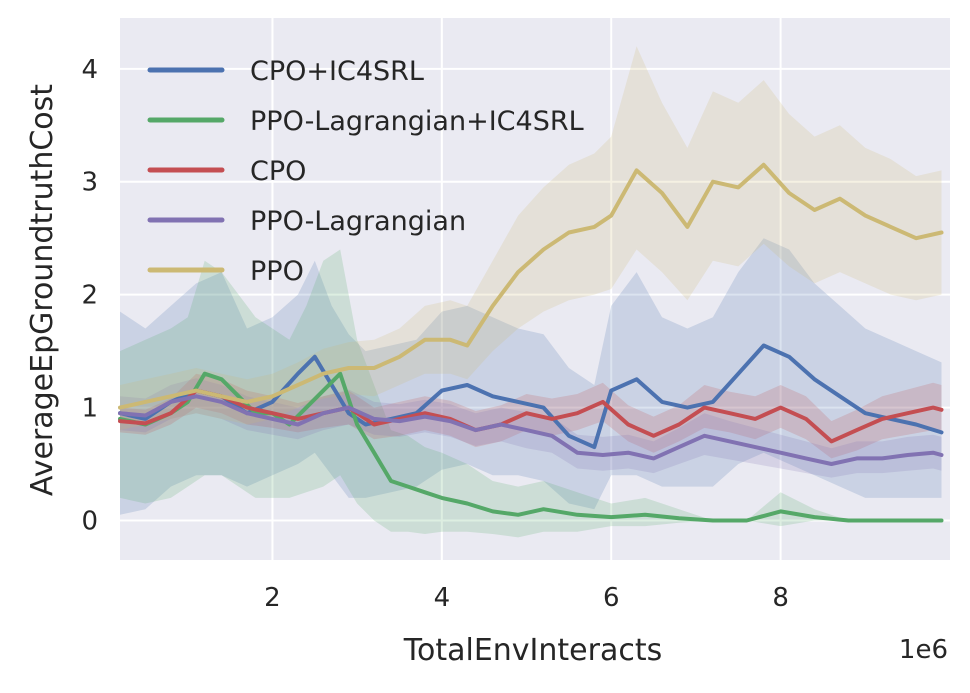 Image resolution: width=970 pixels, height=693 pixels. What do you see at coordinates (417, 121) in the screenshot?
I see `legend-label-ppo-lagrangian-ic4srl: PPO-Lagrangian+IC4SRL` at bounding box center [417, 121].